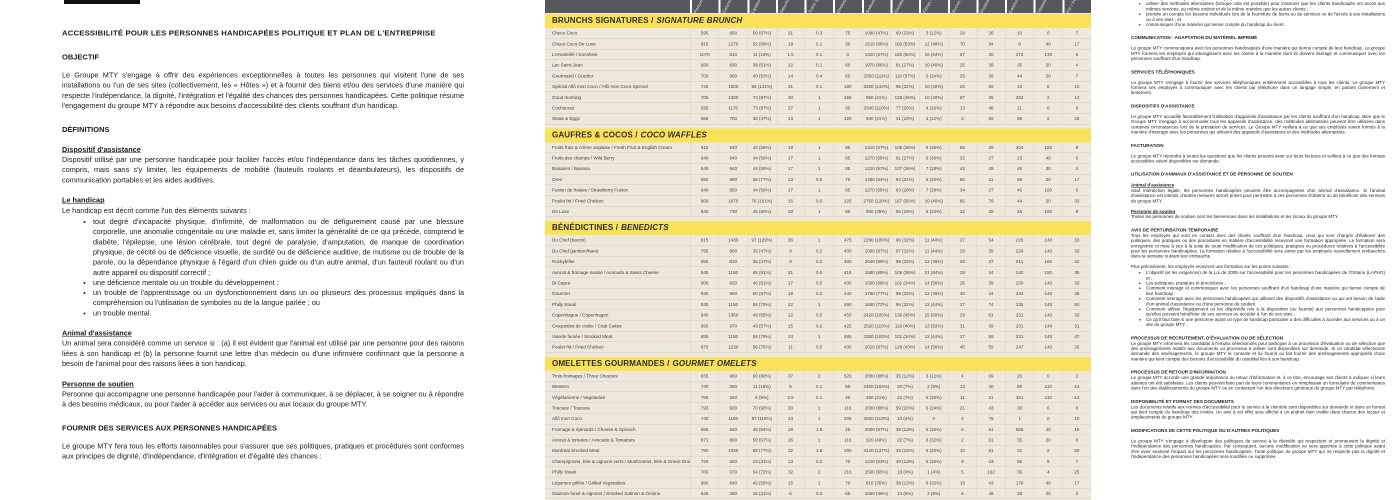 Image resolution: width=1400 pixels, height=500 pixels. Describe the element at coordinates (990, 336) in the screenshot. I see `nutrition-value: 55` at that location.